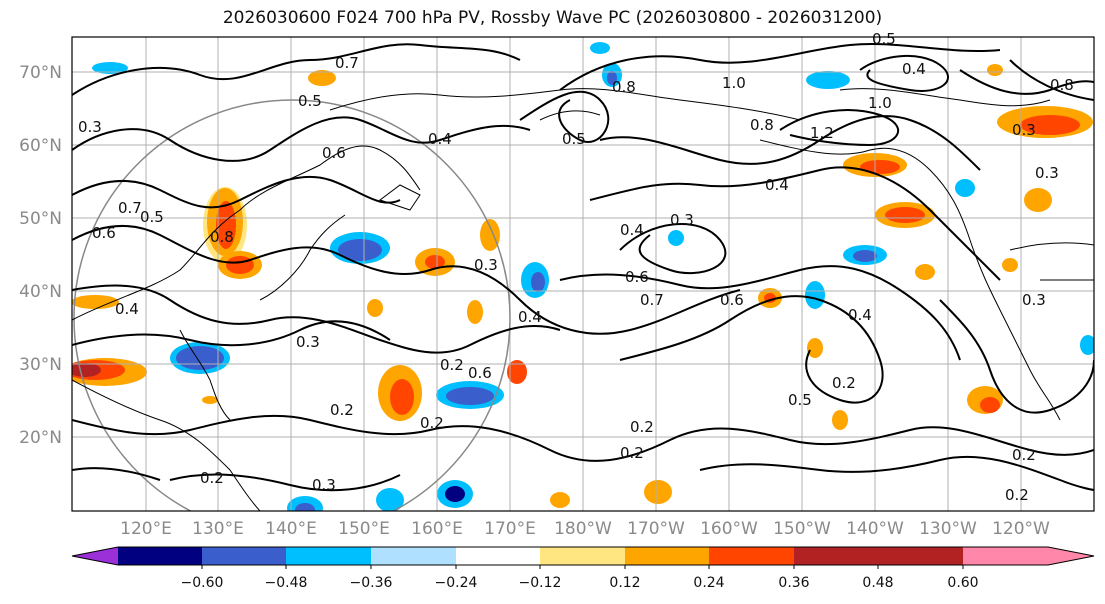  Describe the element at coordinates (40, 146) in the screenshot. I see `lat-label-60n: 60°N` at that location.